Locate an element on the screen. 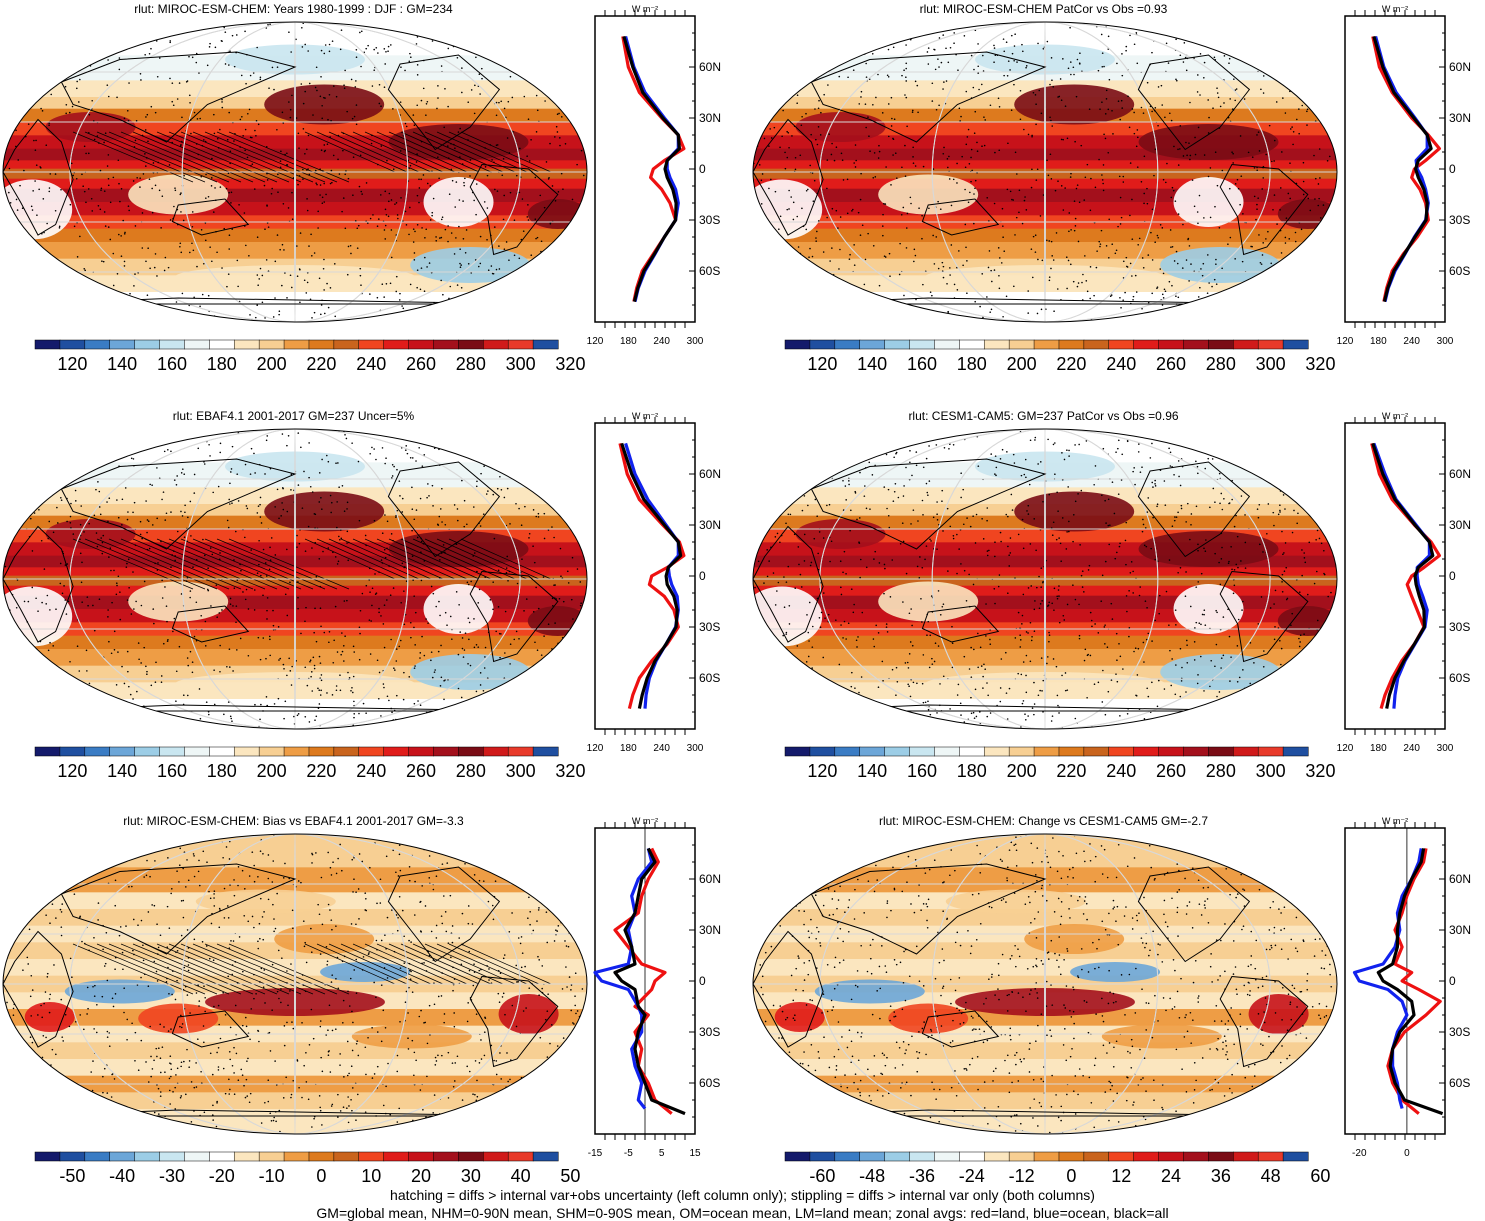  colorbar-tick-label: 50 is located at coordinates (570, 1176).